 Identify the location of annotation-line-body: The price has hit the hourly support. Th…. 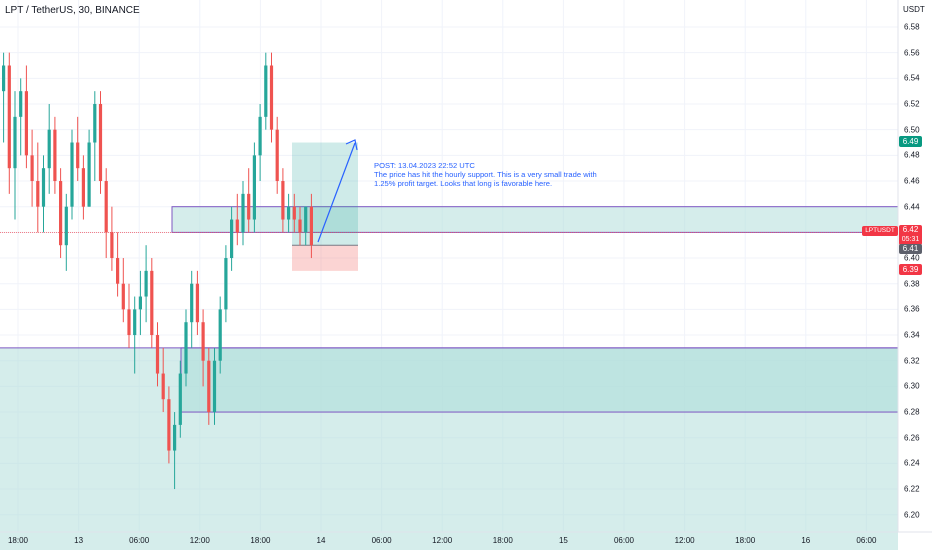
(485, 179).